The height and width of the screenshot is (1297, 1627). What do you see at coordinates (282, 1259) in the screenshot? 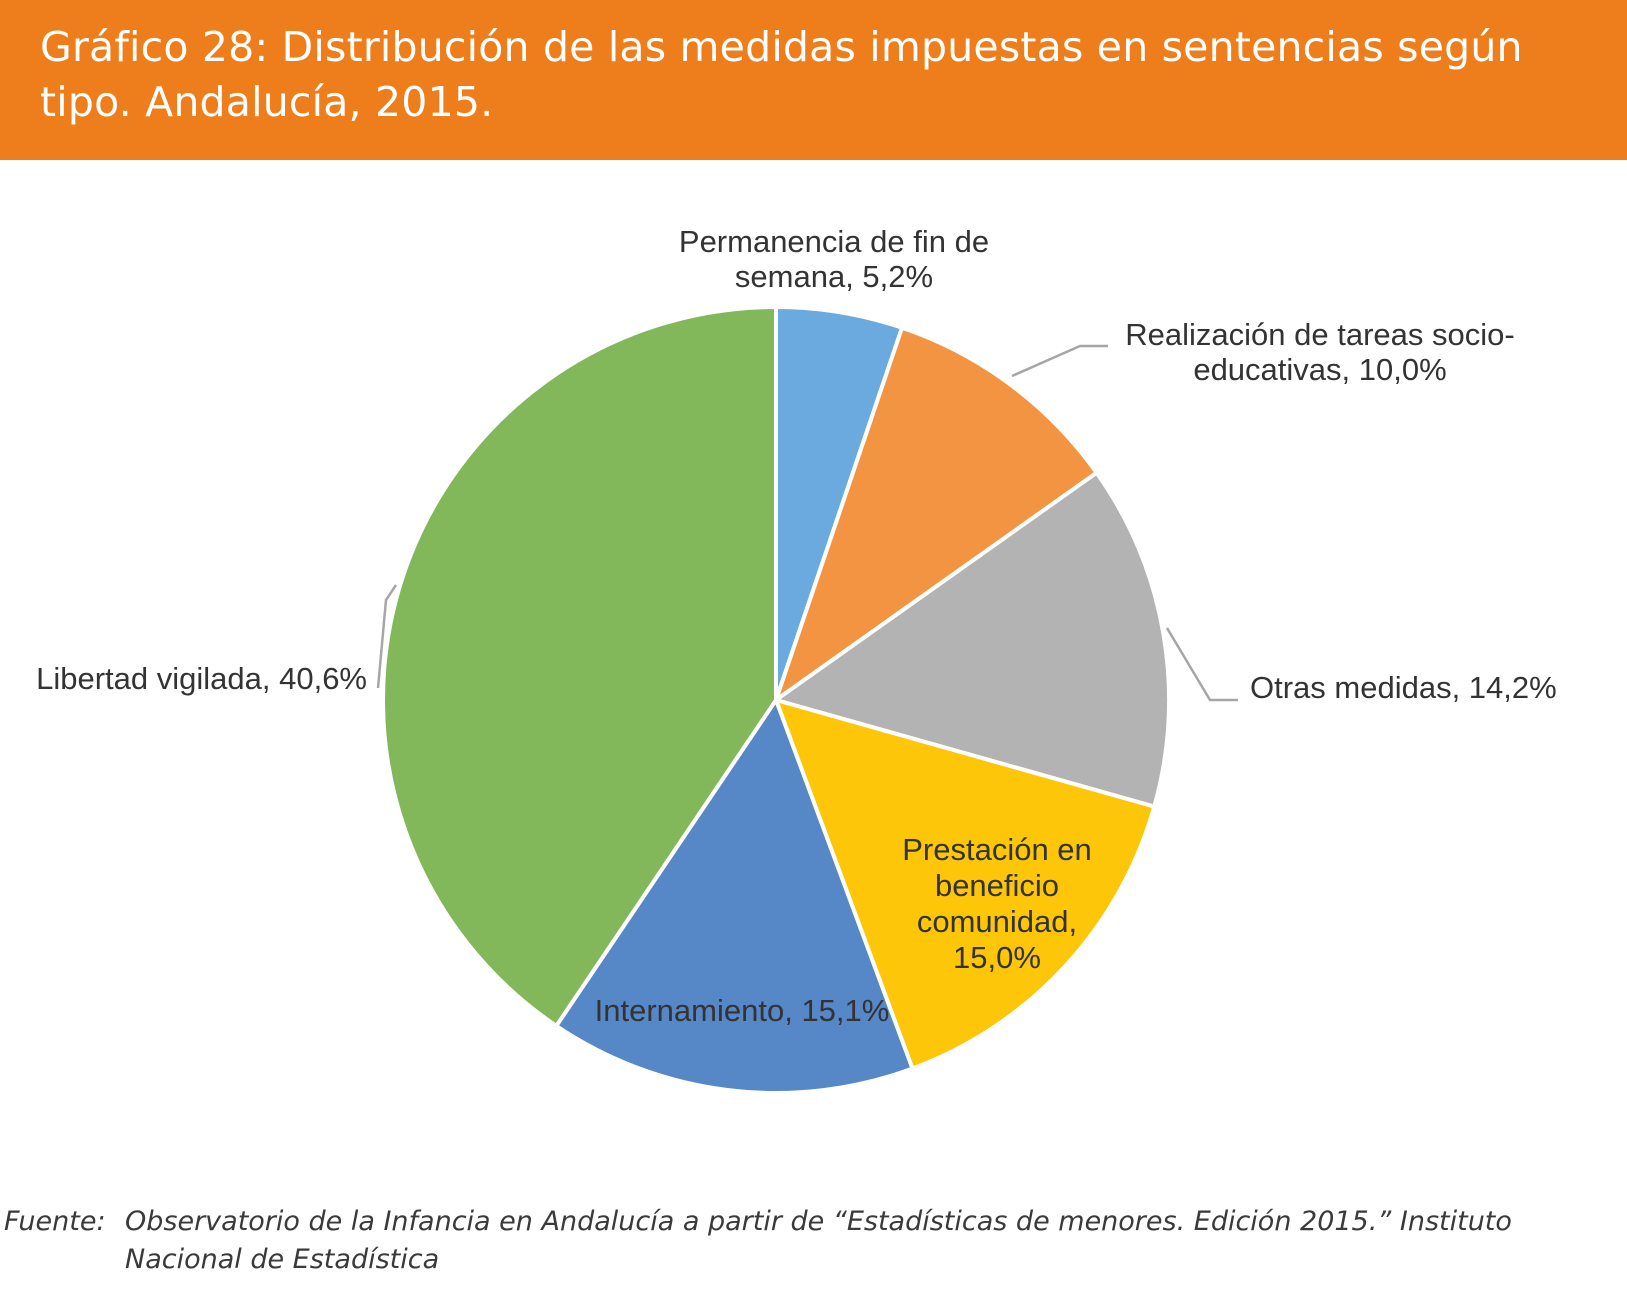
I see `source-line-2: Nacional de Estadística` at bounding box center [282, 1259].